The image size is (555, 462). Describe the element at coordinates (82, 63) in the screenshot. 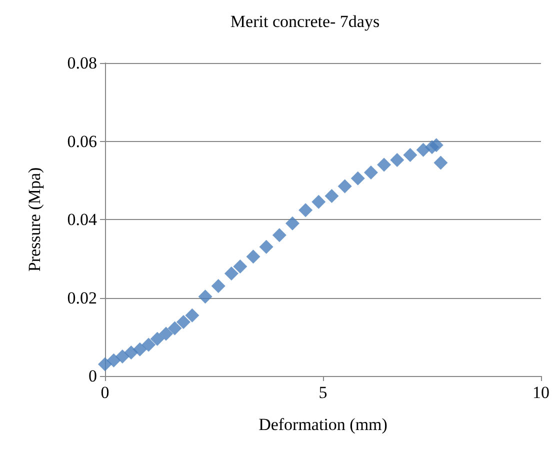

I see `y-tick-label: 0.08` at that location.